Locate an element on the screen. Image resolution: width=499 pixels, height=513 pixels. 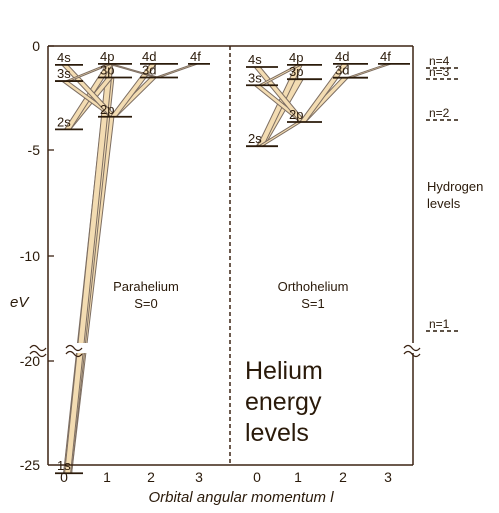
hydrogen-level-group: n=4n=3 n=2 n=1 is located at coordinates (443, 193).